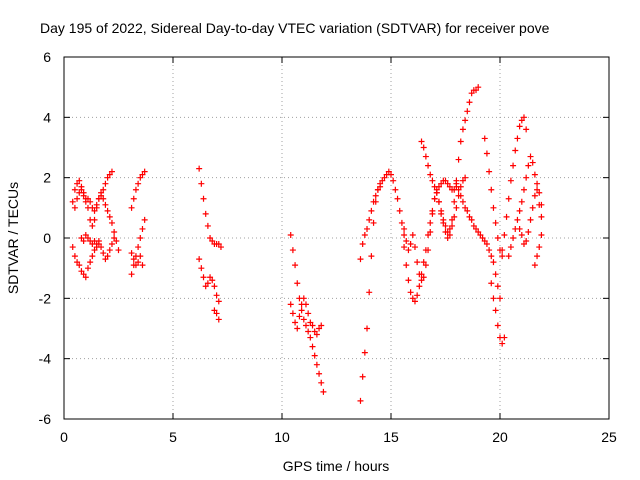 This screenshot has height=480, width=640. What do you see at coordinates (282, 437) in the screenshot?
I see `x-tick-label: 10` at bounding box center [282, 437].